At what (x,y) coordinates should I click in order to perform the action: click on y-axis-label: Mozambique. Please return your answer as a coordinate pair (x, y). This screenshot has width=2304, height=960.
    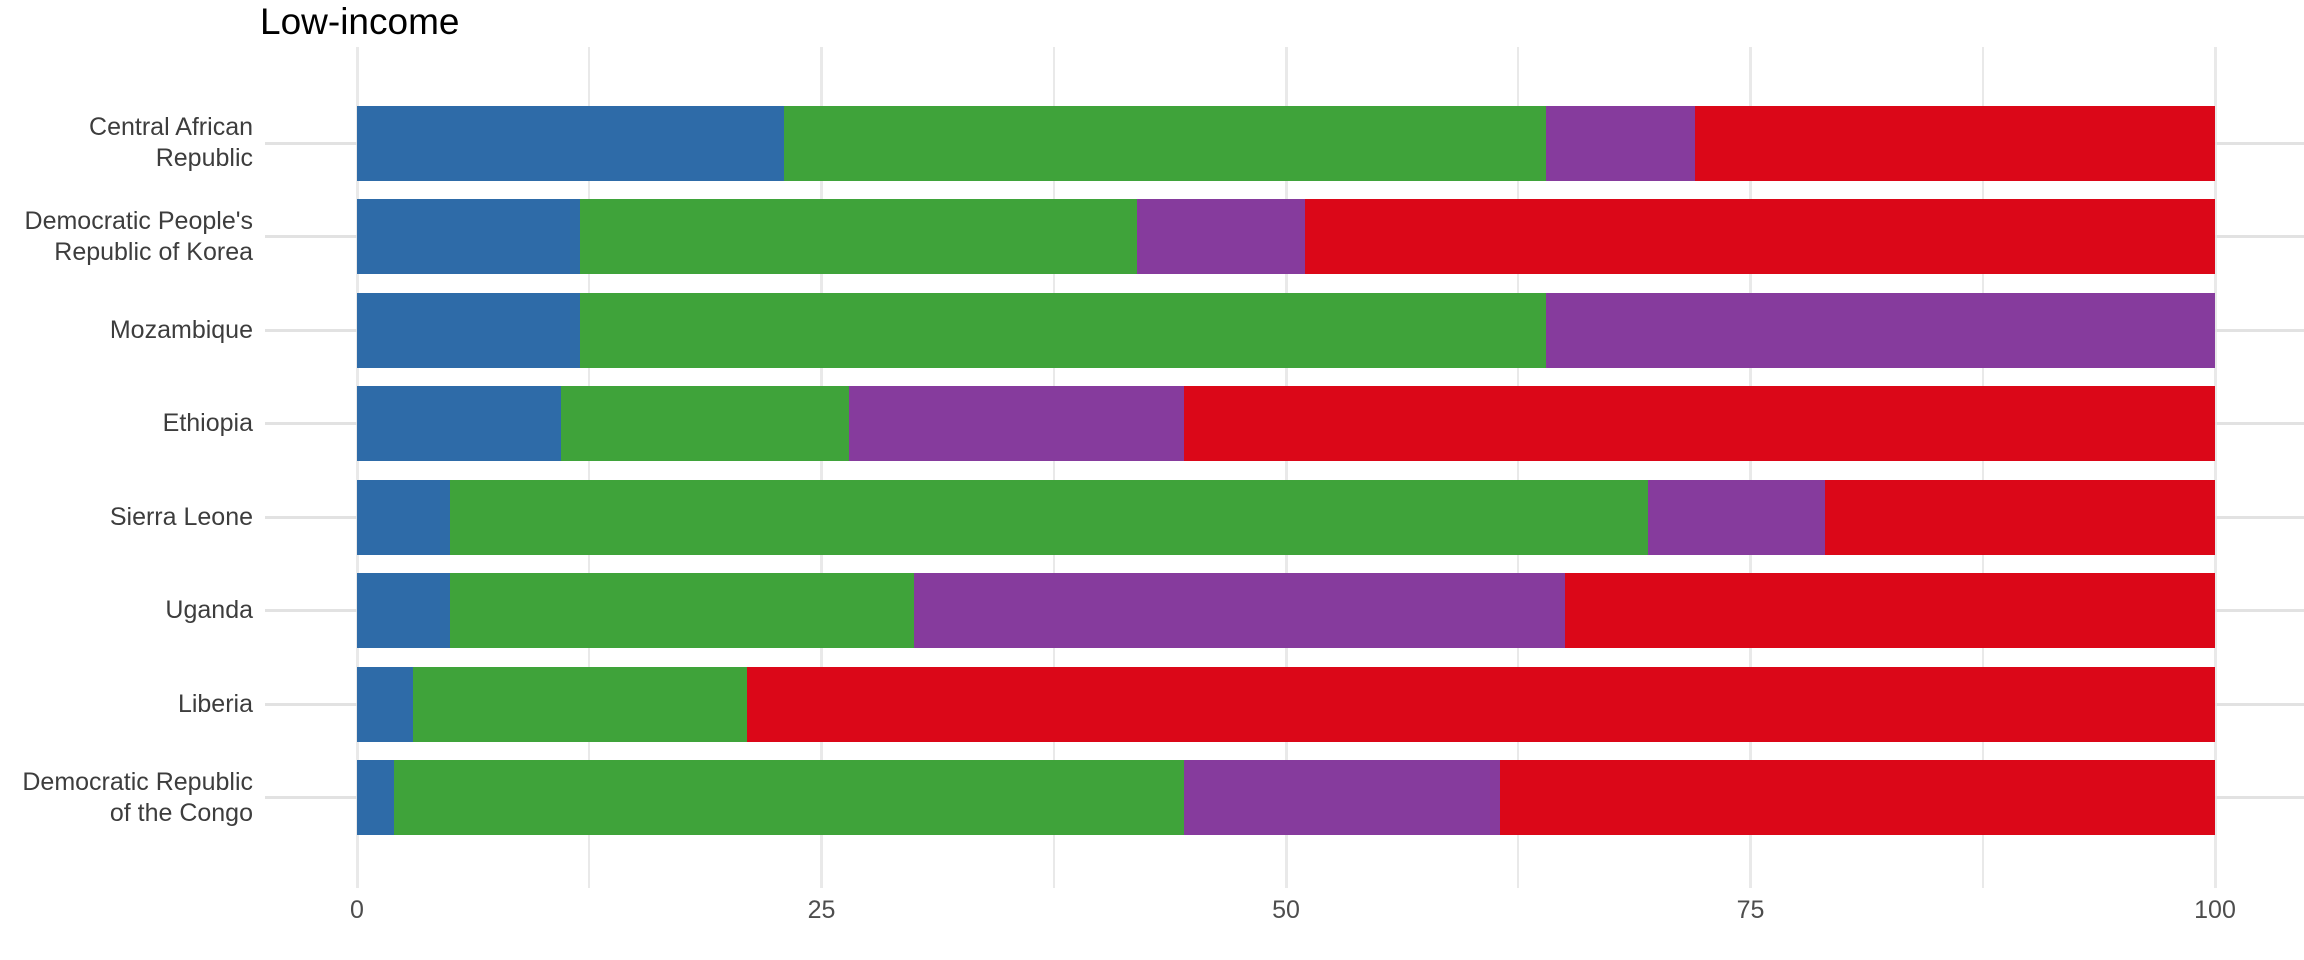
    Looking at the image, I should click on (181, 329).